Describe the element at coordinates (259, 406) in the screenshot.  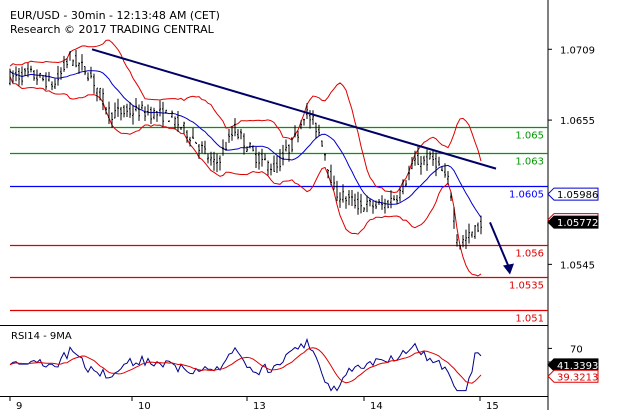
I see `time-tick-label-2: 13` at that location.